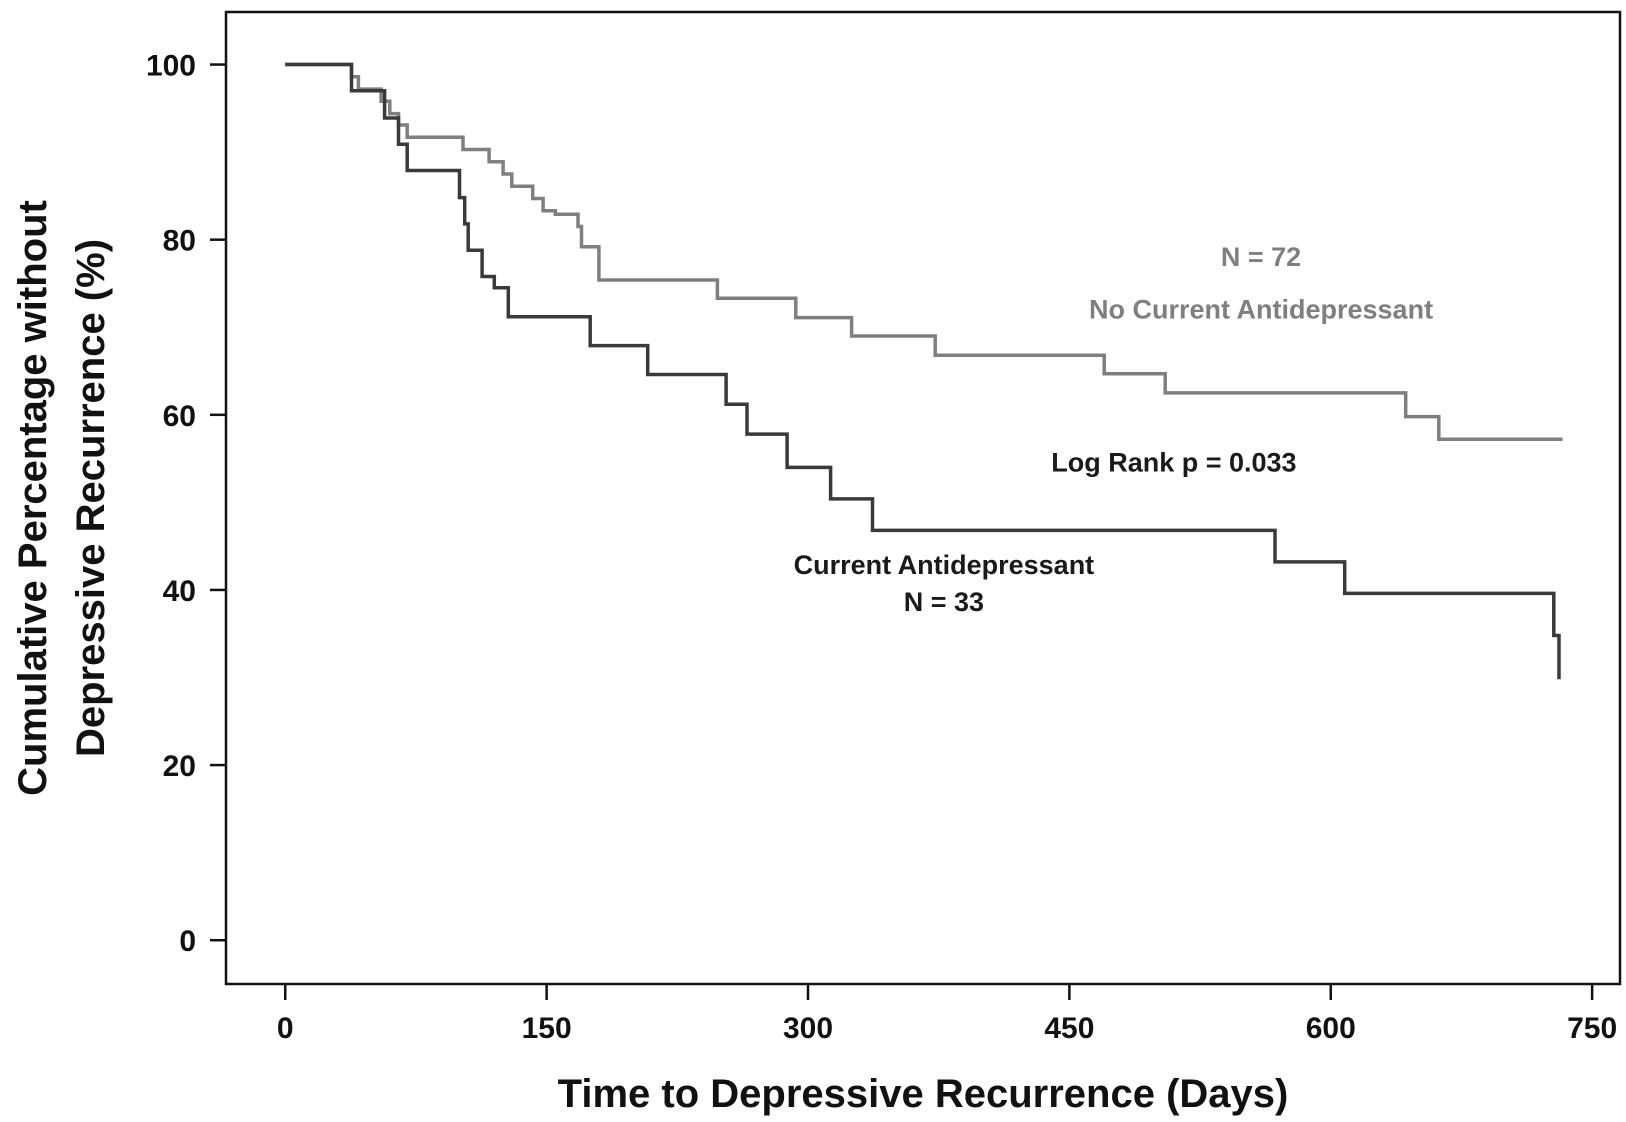  I want to click on x-tick-label: 750, so click(1592, 1028).